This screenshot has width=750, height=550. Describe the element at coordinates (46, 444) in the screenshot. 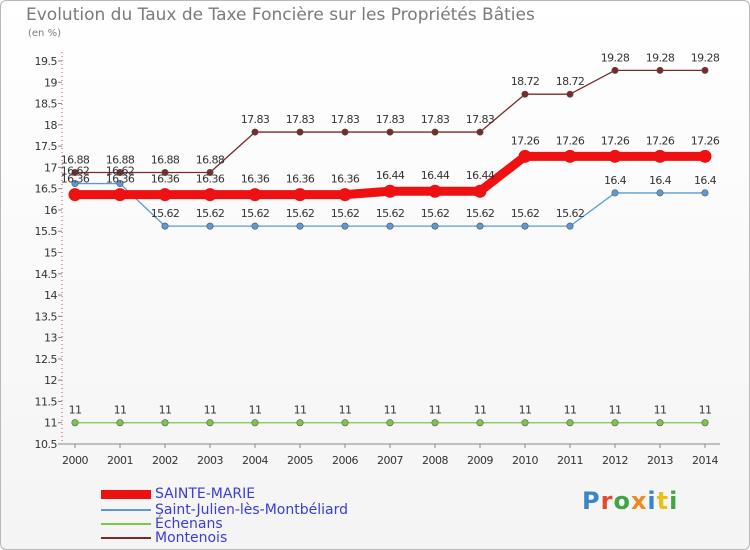

I see `y-tick-label: 10.5` at that location.